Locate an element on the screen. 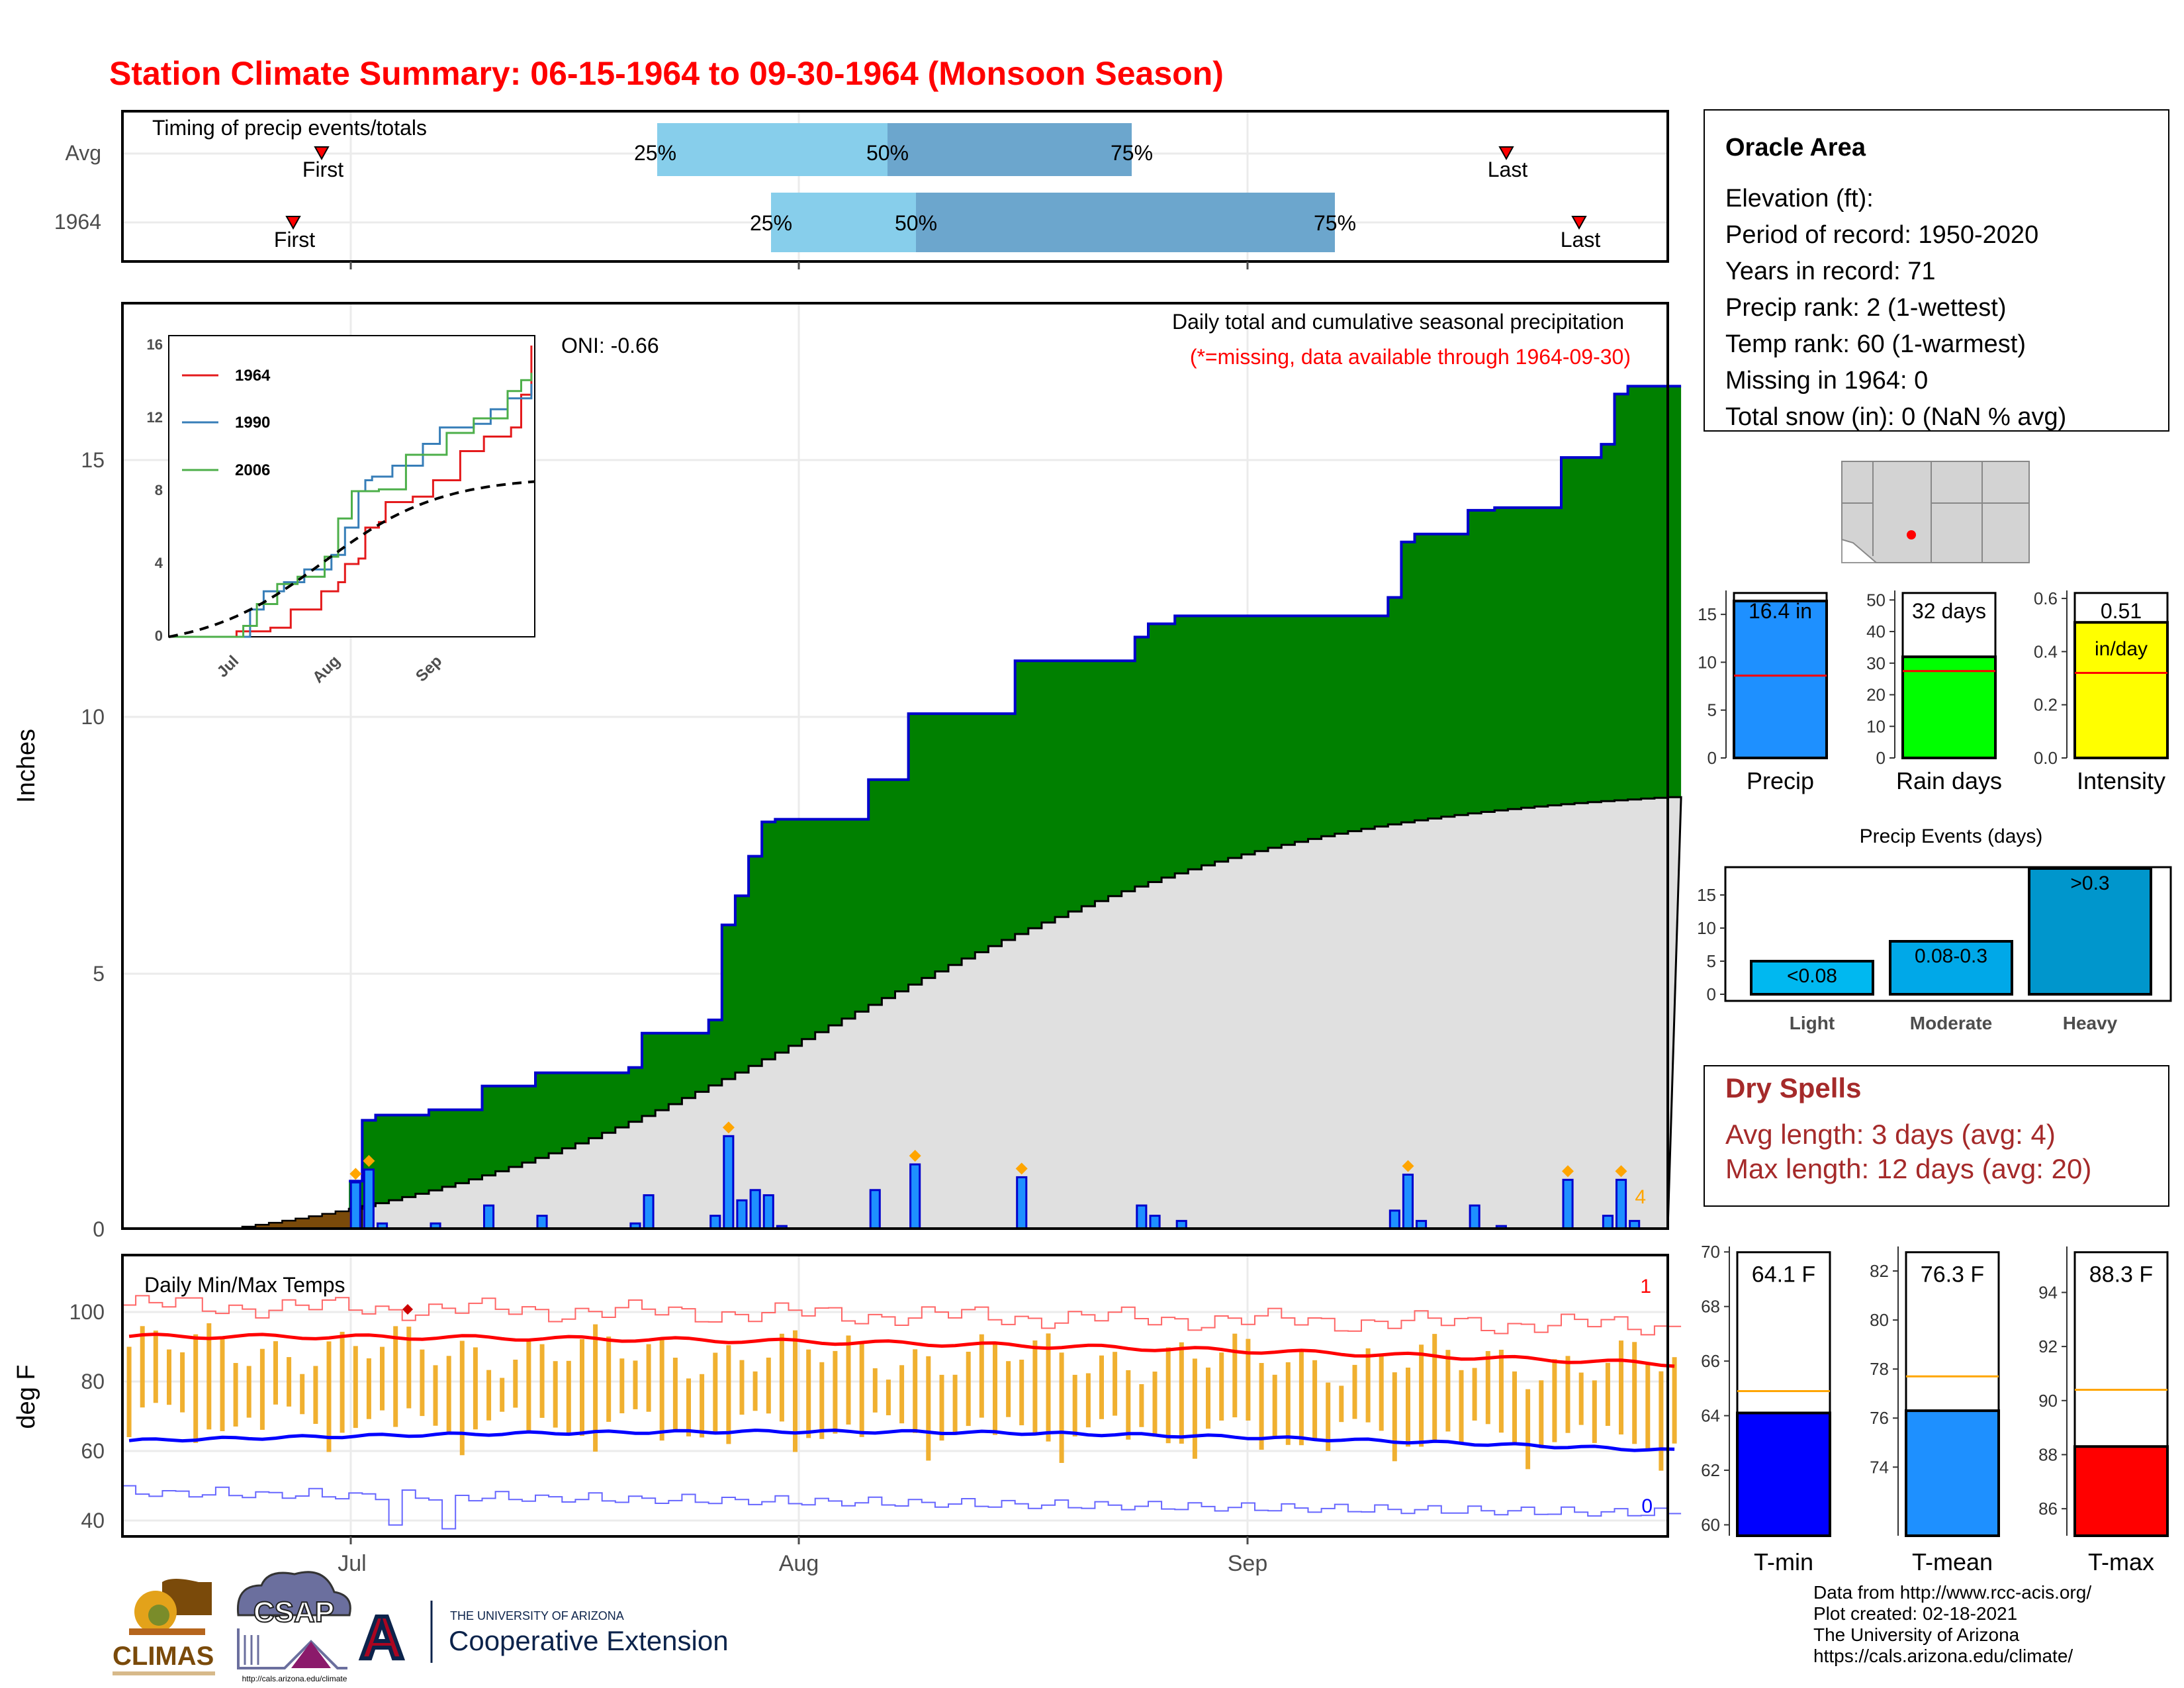 This screenshot has height=1688, width=2184. average-min-line is located at coordinates (901, 1440).